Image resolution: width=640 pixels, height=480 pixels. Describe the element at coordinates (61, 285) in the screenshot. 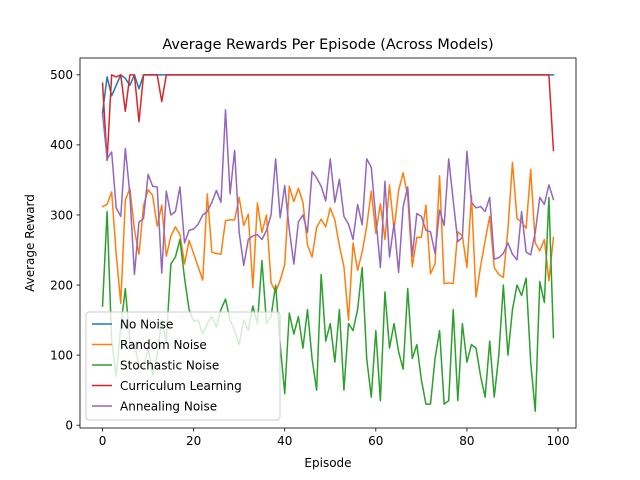

I see `y-tick-label-2: 200` at that location.